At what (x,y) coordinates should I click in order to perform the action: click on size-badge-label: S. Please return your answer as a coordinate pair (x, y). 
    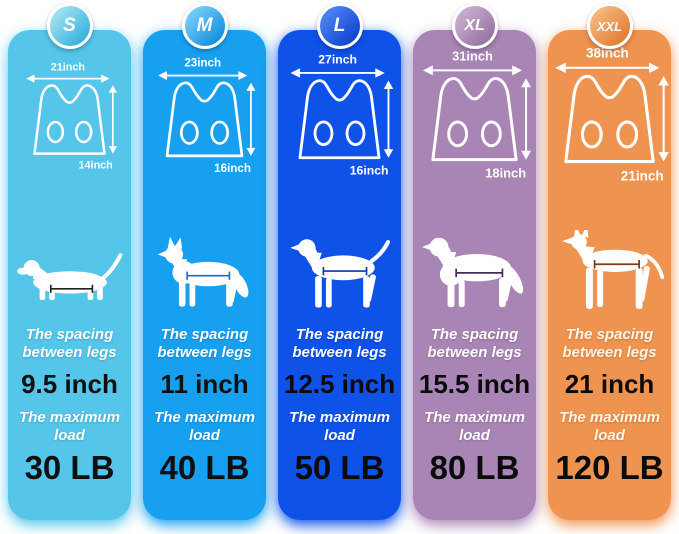
    Looking at the image, I should click on (69, 25).